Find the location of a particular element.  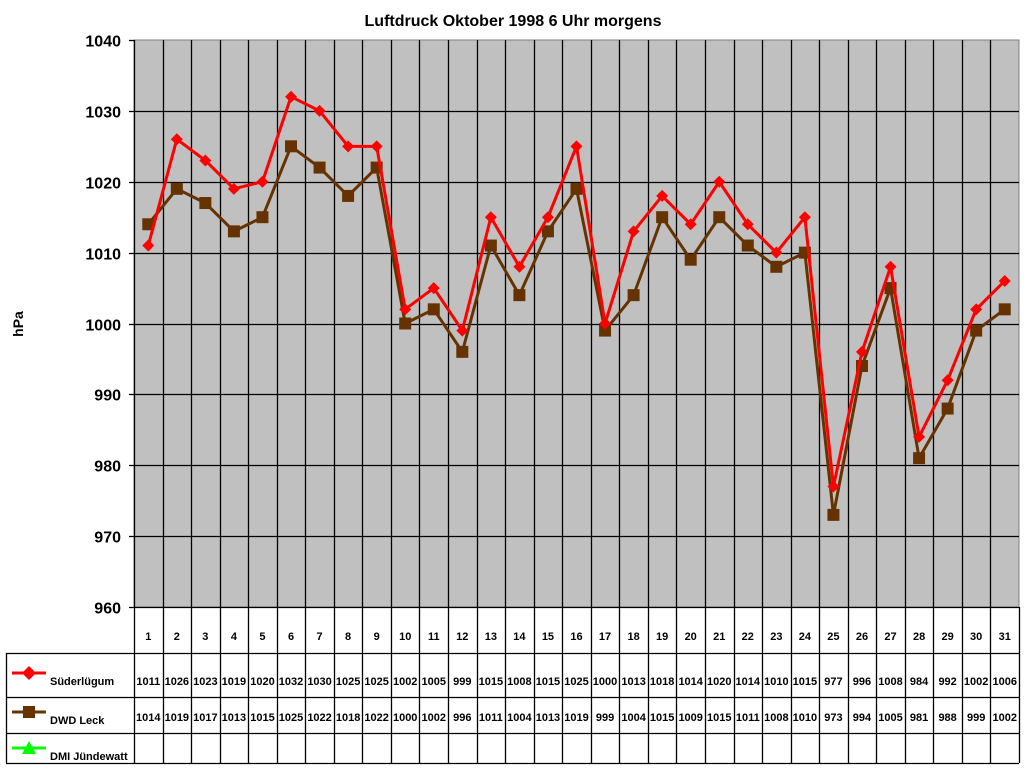

x-category-label: 8 is located at coordinates (348, 637).